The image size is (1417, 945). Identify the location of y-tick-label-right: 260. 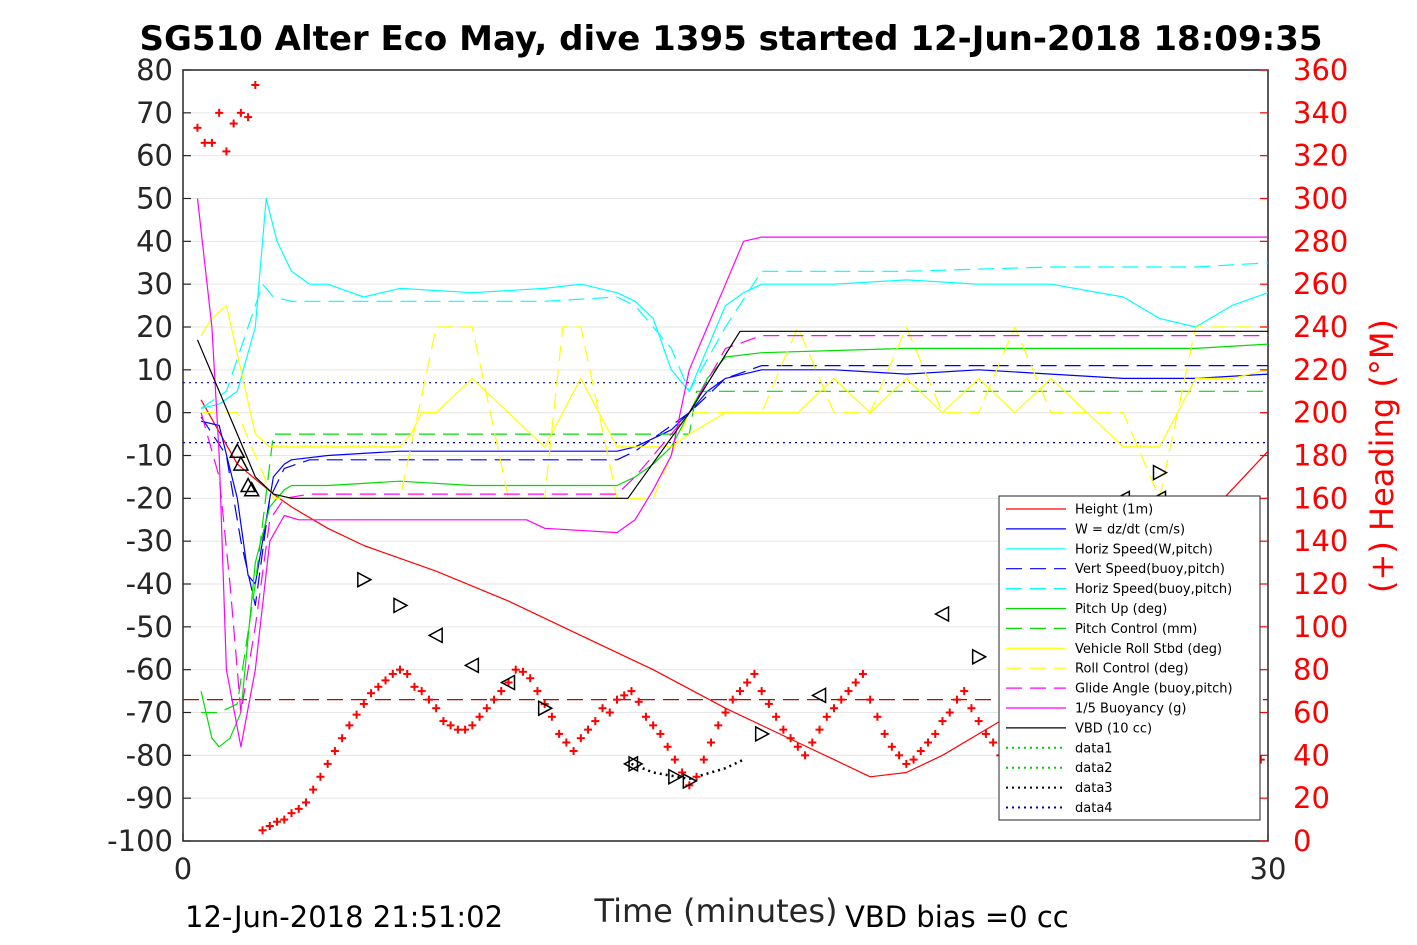
(1320, 284).